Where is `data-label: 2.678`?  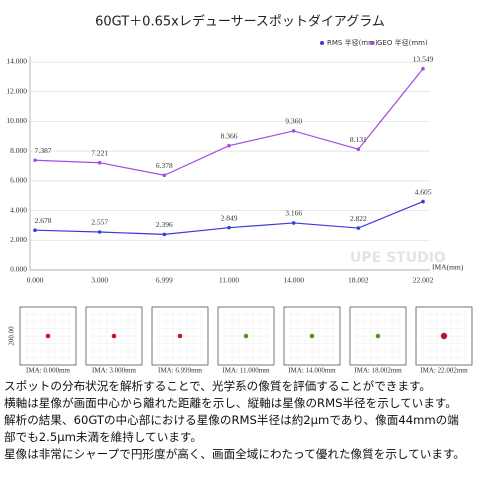 data-label: 2.678 is located at coordinates (43, 220).